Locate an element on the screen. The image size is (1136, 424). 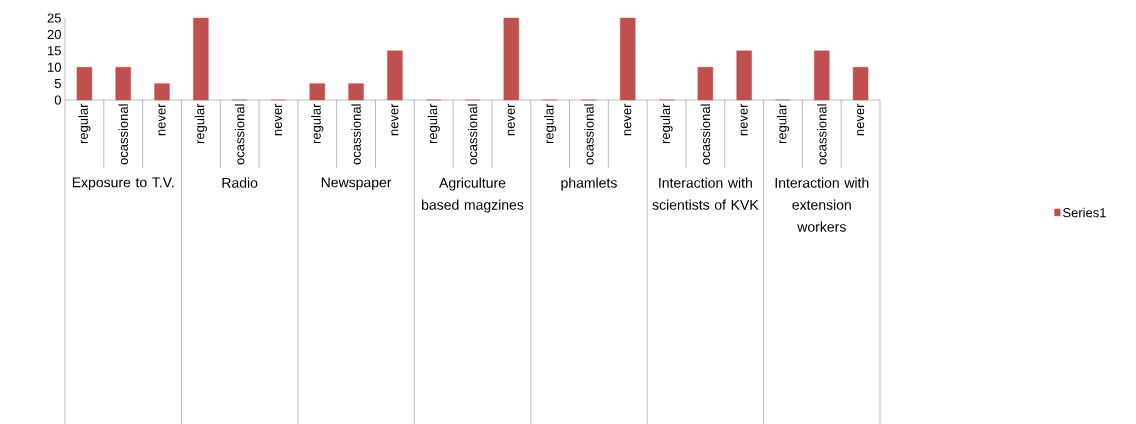
text: Exposure to T.V. is located at coordinates (123, 184).